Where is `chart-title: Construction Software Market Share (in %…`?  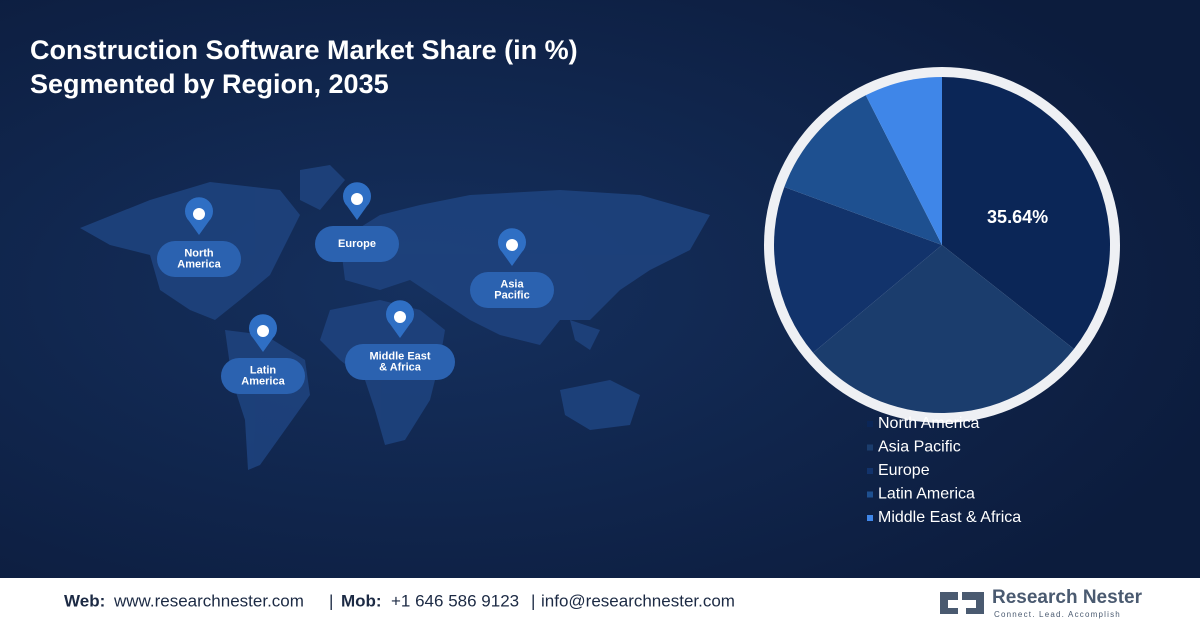
chart-title: Construction Software Market Share (in %… is located at coordinates (304, 50).